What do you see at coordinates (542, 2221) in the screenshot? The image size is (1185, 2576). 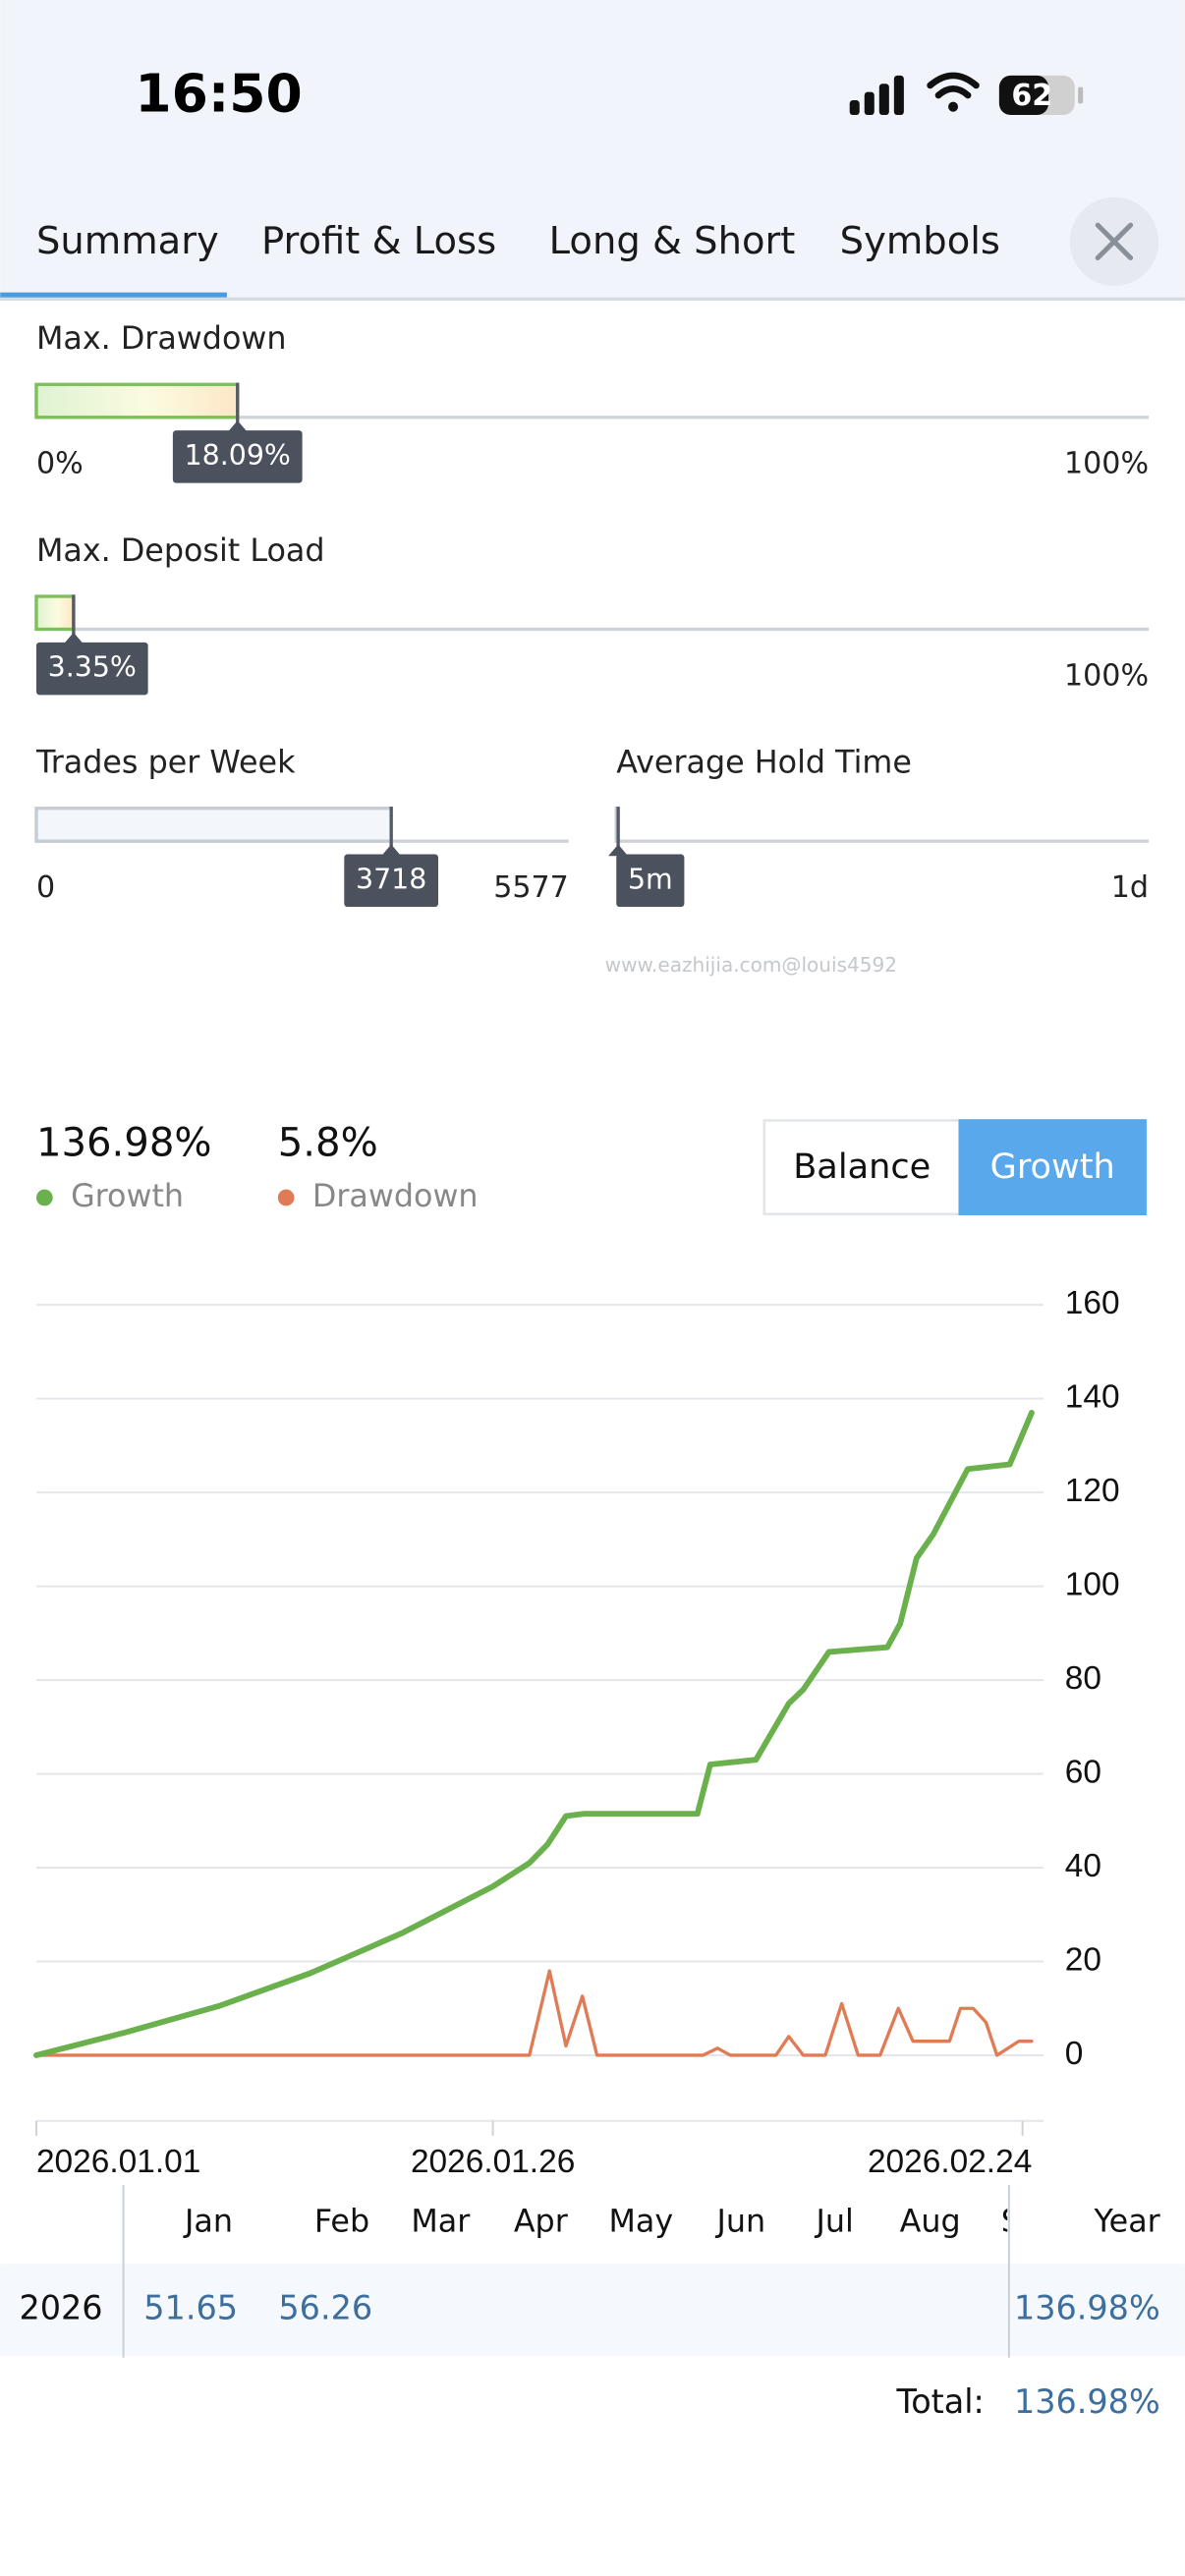 I see `month-header: Apr` at bounding box center [542, 2221].